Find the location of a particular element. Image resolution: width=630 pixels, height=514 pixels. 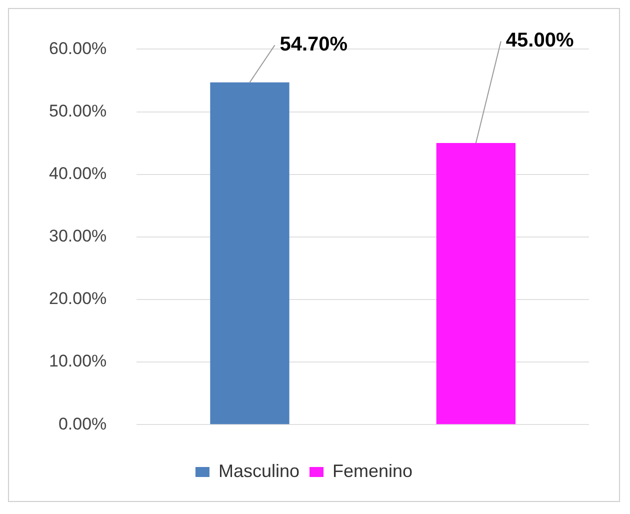

data-label: 45.00% is located at coordinates (540, 41).